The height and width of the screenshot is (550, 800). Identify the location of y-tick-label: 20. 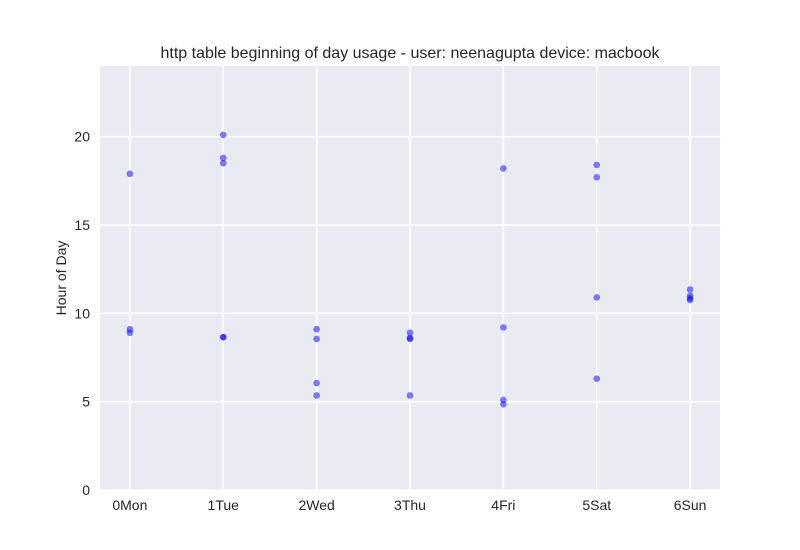
(82, 137).